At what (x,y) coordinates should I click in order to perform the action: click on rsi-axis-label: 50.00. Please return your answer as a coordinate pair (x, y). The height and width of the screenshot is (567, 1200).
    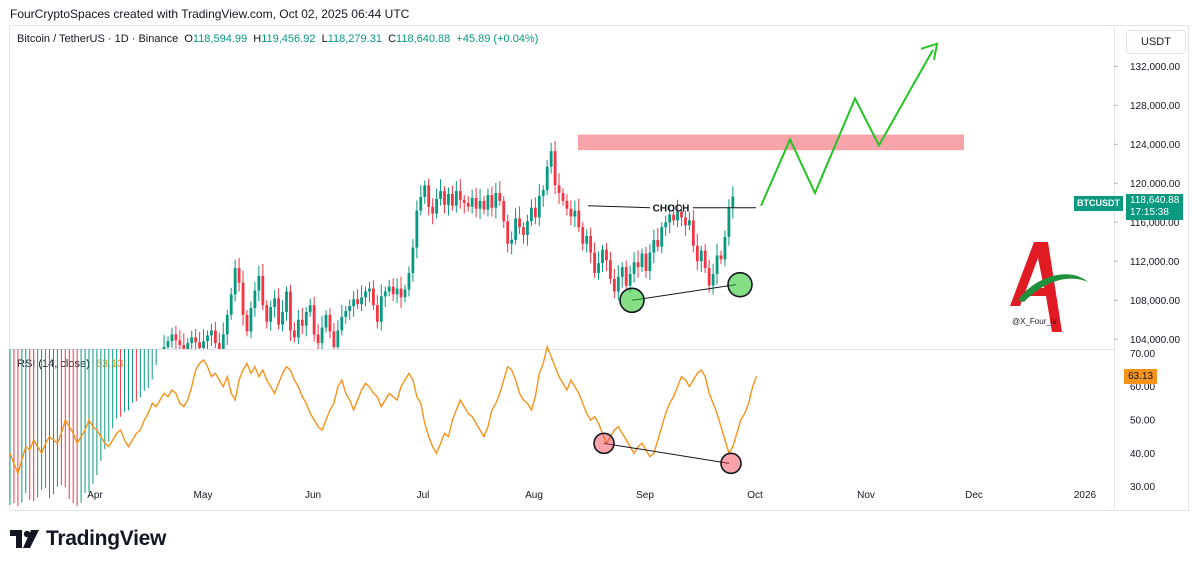
    Looking at the image, I should click on (1142, 421).